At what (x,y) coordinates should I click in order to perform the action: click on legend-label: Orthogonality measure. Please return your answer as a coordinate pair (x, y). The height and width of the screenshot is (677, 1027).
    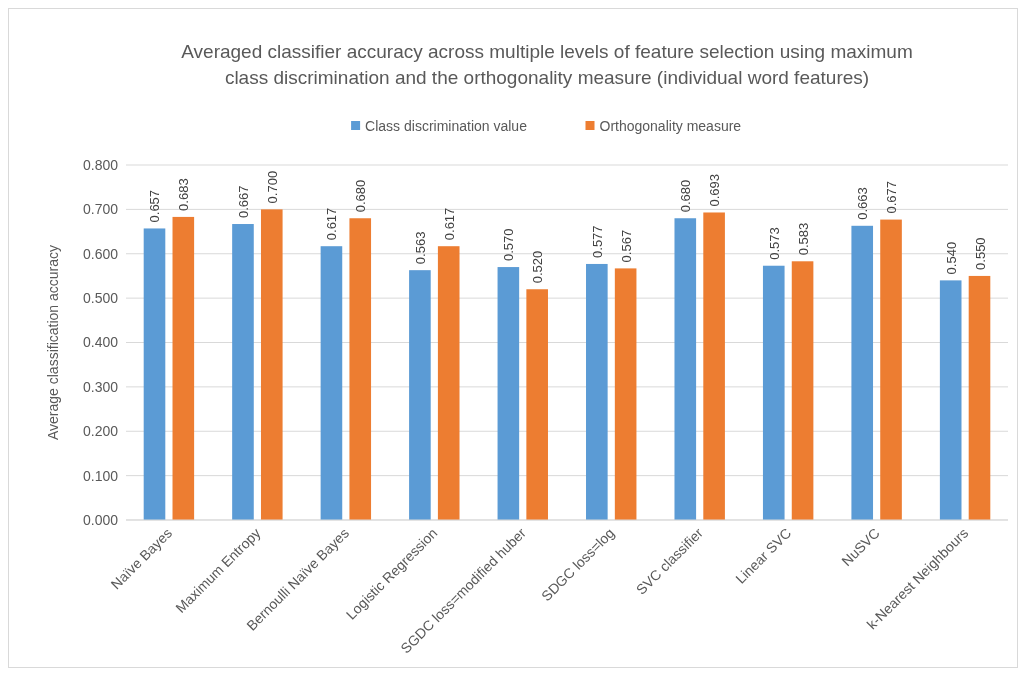
    Looking at the image, I should click on (670, 125).